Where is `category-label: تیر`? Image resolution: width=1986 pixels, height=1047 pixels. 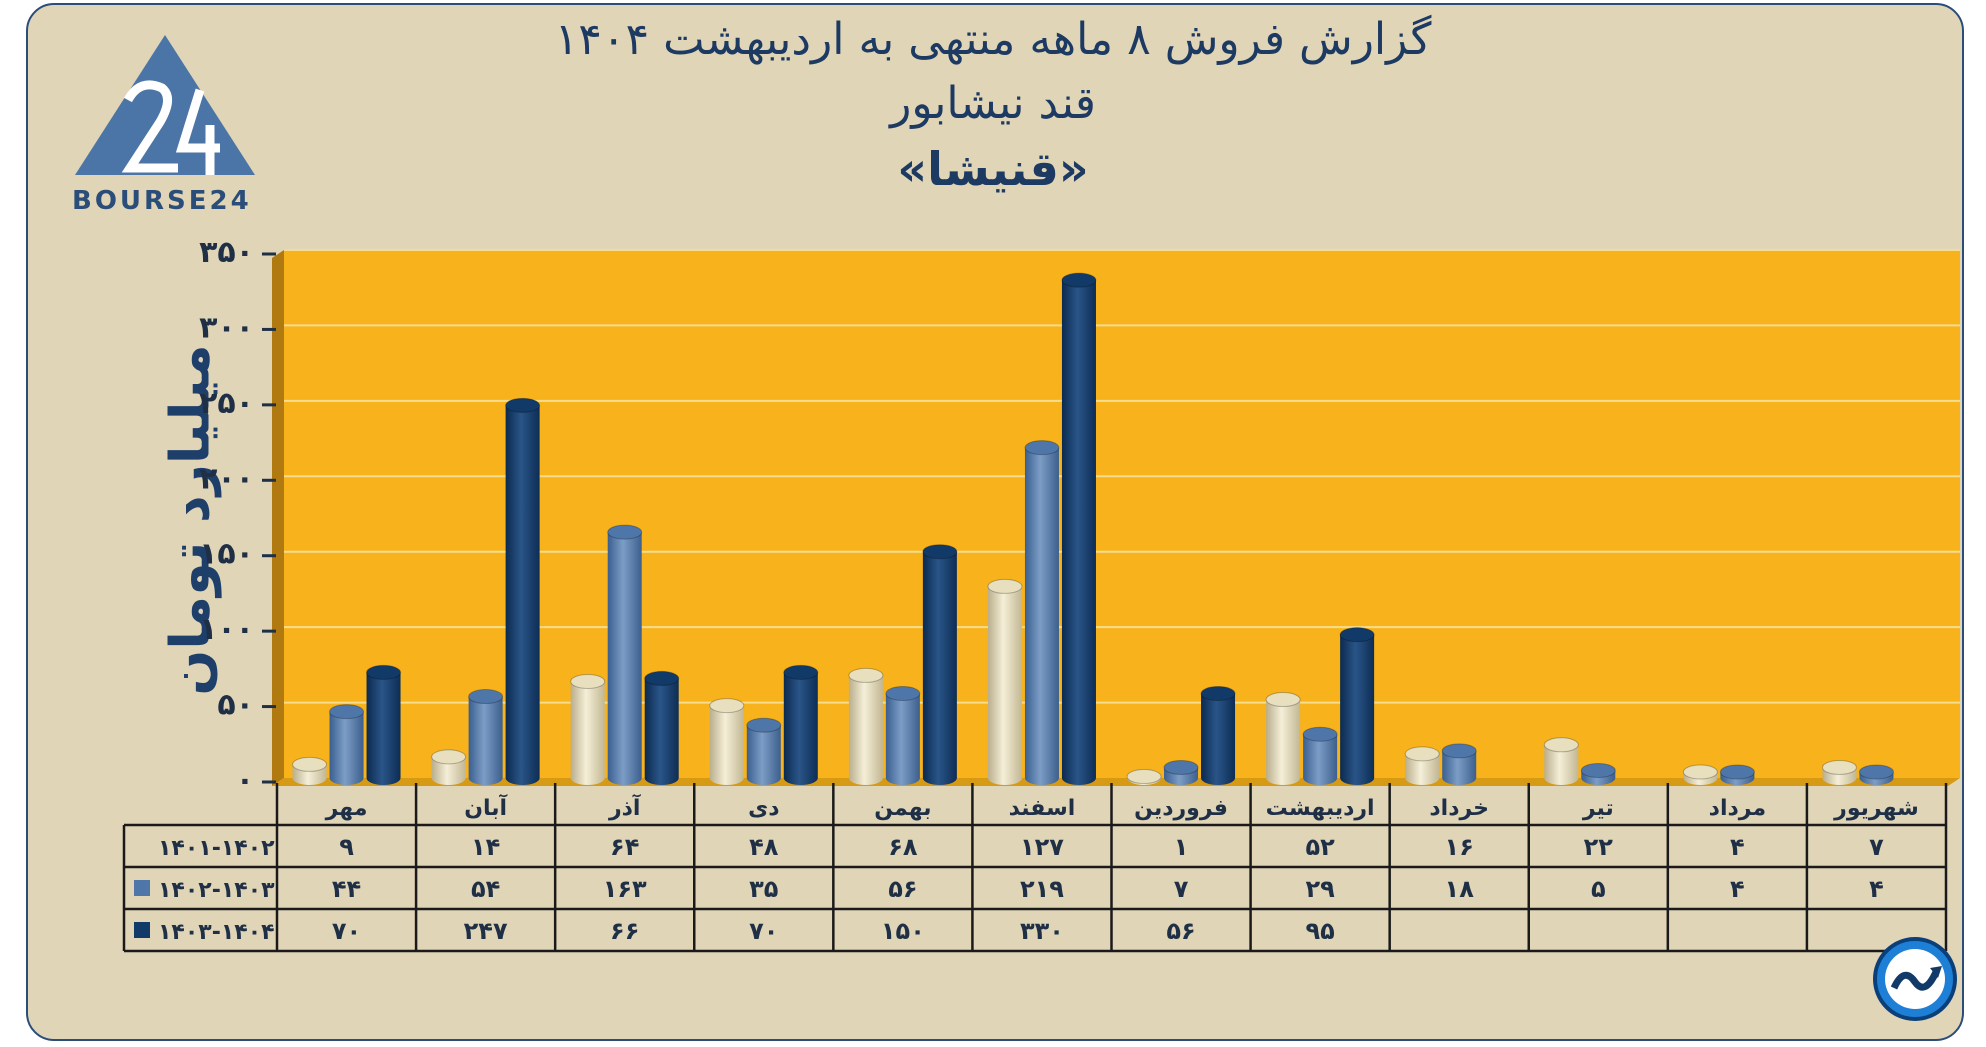 category-label: تیر is located at coordinates (1598, 808).